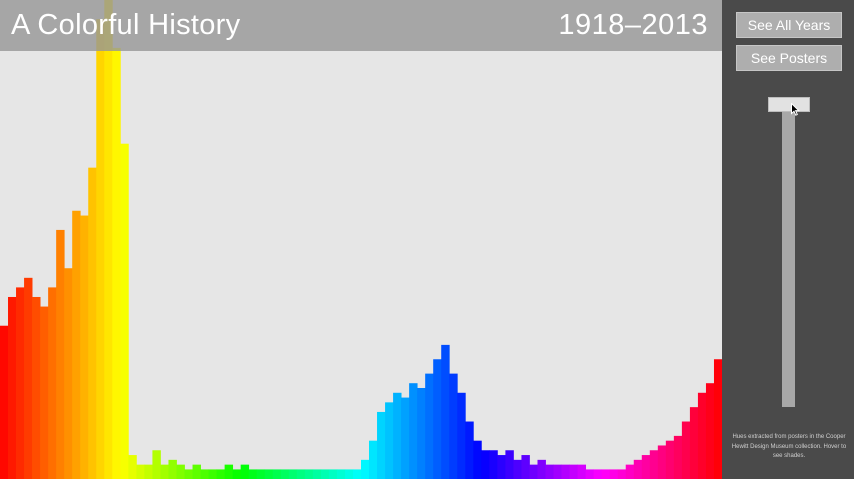 The image size is (854, 479). I want to click on see-posters-button: See Posters, so click(789, 58).